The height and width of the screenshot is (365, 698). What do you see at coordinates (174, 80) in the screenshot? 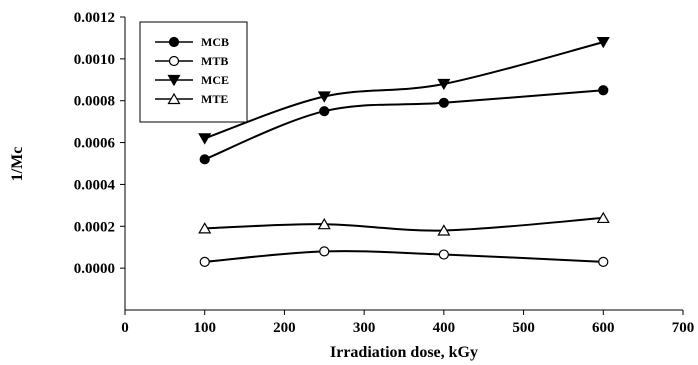
I see `legend-marker-mce` at bounding box center [174, 80].